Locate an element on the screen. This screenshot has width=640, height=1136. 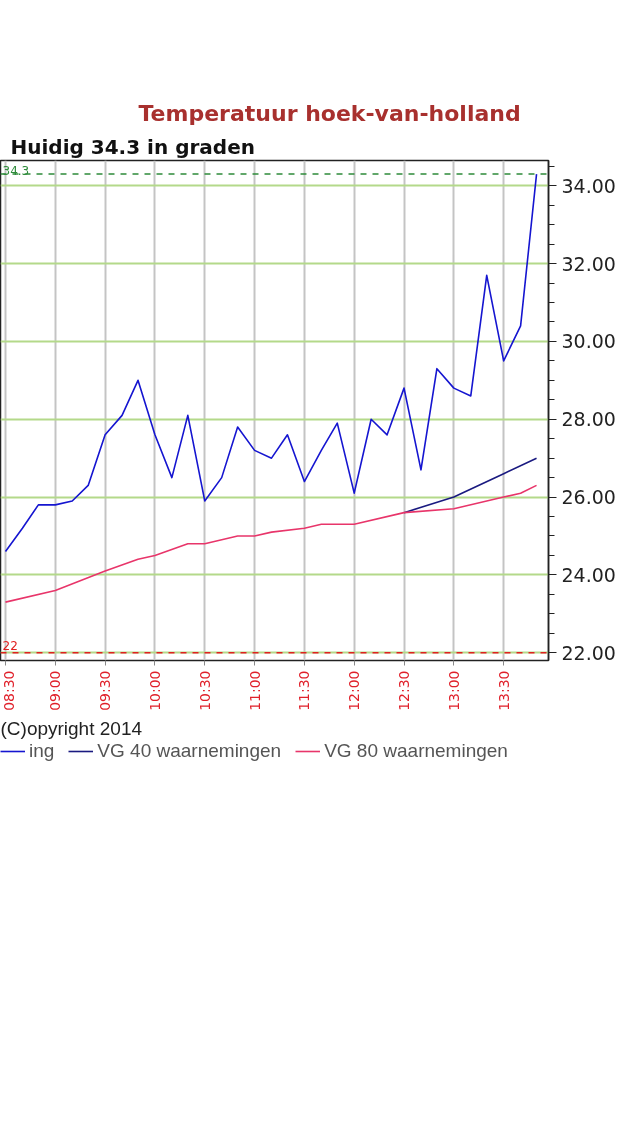
x-tick-label: 10:00 is located at coordinates (154, 690).